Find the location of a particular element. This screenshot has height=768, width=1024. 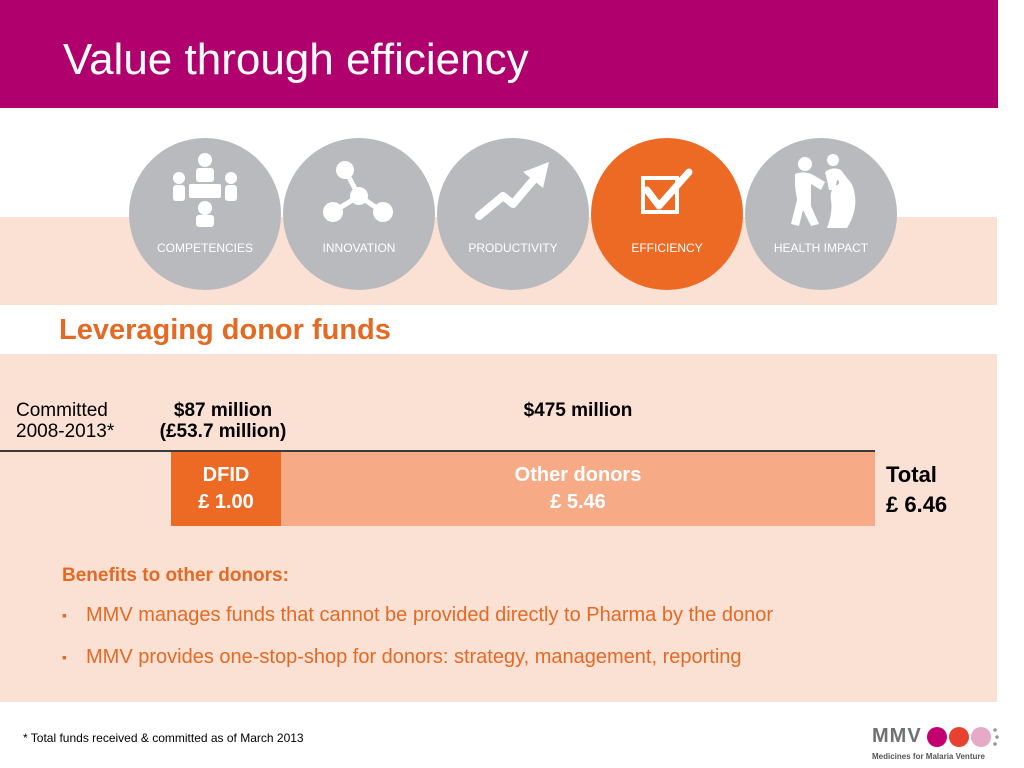

dfid-bar: DFID £ 1.00 is located at coordinates (226, 489).